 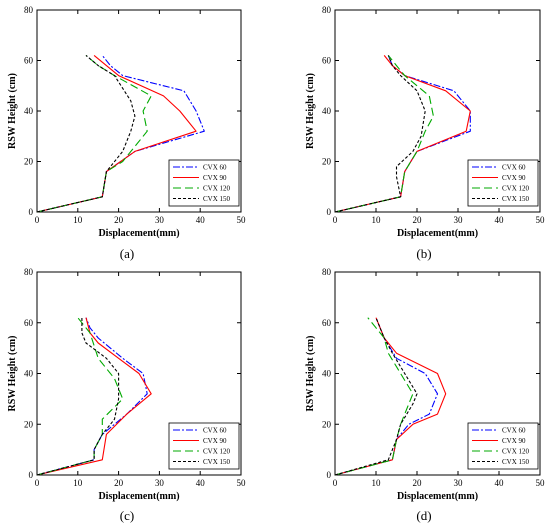 I want to click on x-tick-label-d-4: 40, so click(x=500, y=483).